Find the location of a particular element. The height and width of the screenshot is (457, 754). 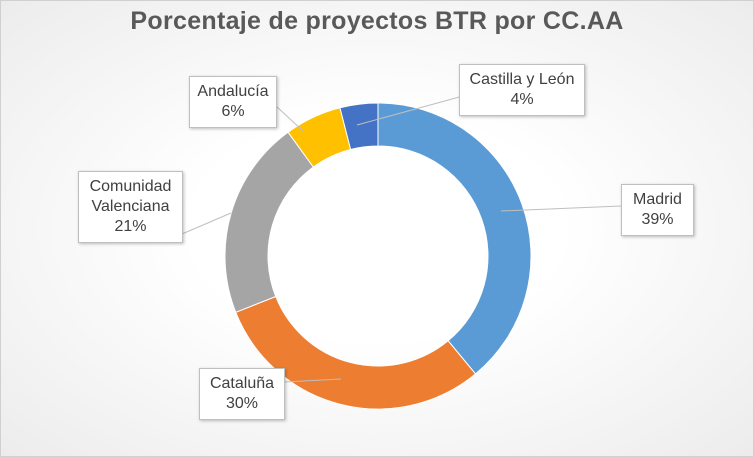

chart-title: Porcentaje de proyectos BTR por CC.AA is located at coordinates (377, 21).